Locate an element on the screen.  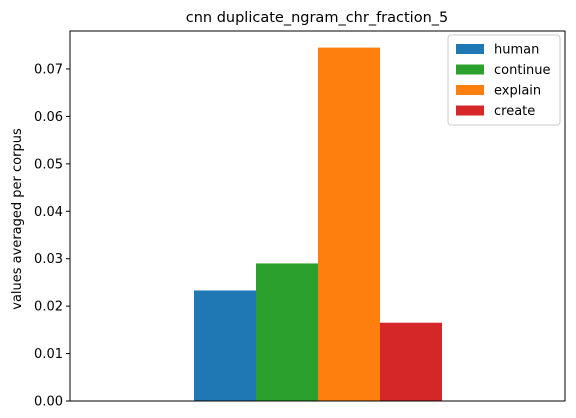
y-tick-label: 0.05 is located at coordinates (48, 164).